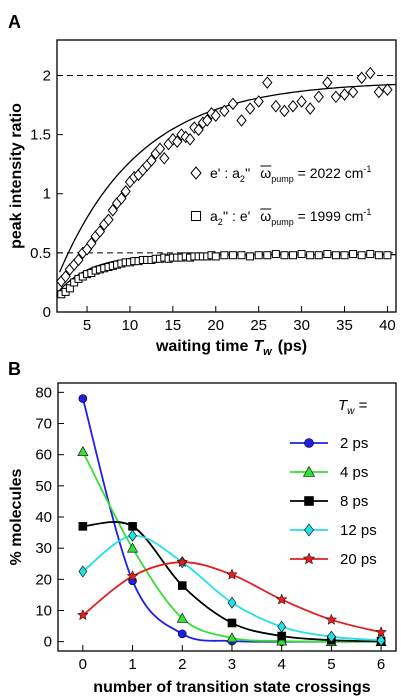 The width and height of the screenshot is (401, 697). Describe the element at coordinates (354, 472) in the screenshot. I see `legend-label: 4 ps` at that location.